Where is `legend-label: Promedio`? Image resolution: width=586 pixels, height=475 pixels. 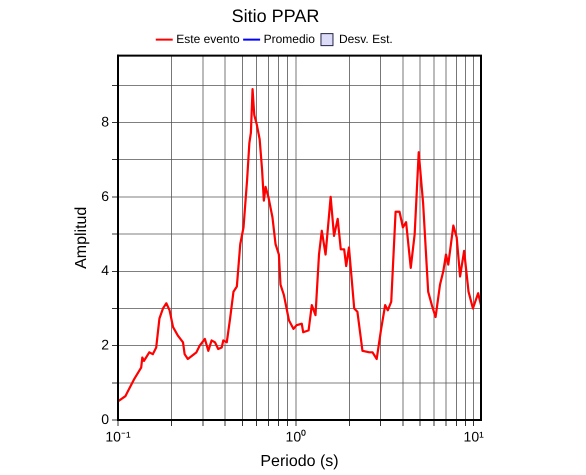 legend-label: Promedio is located at coordinates (290, 39).